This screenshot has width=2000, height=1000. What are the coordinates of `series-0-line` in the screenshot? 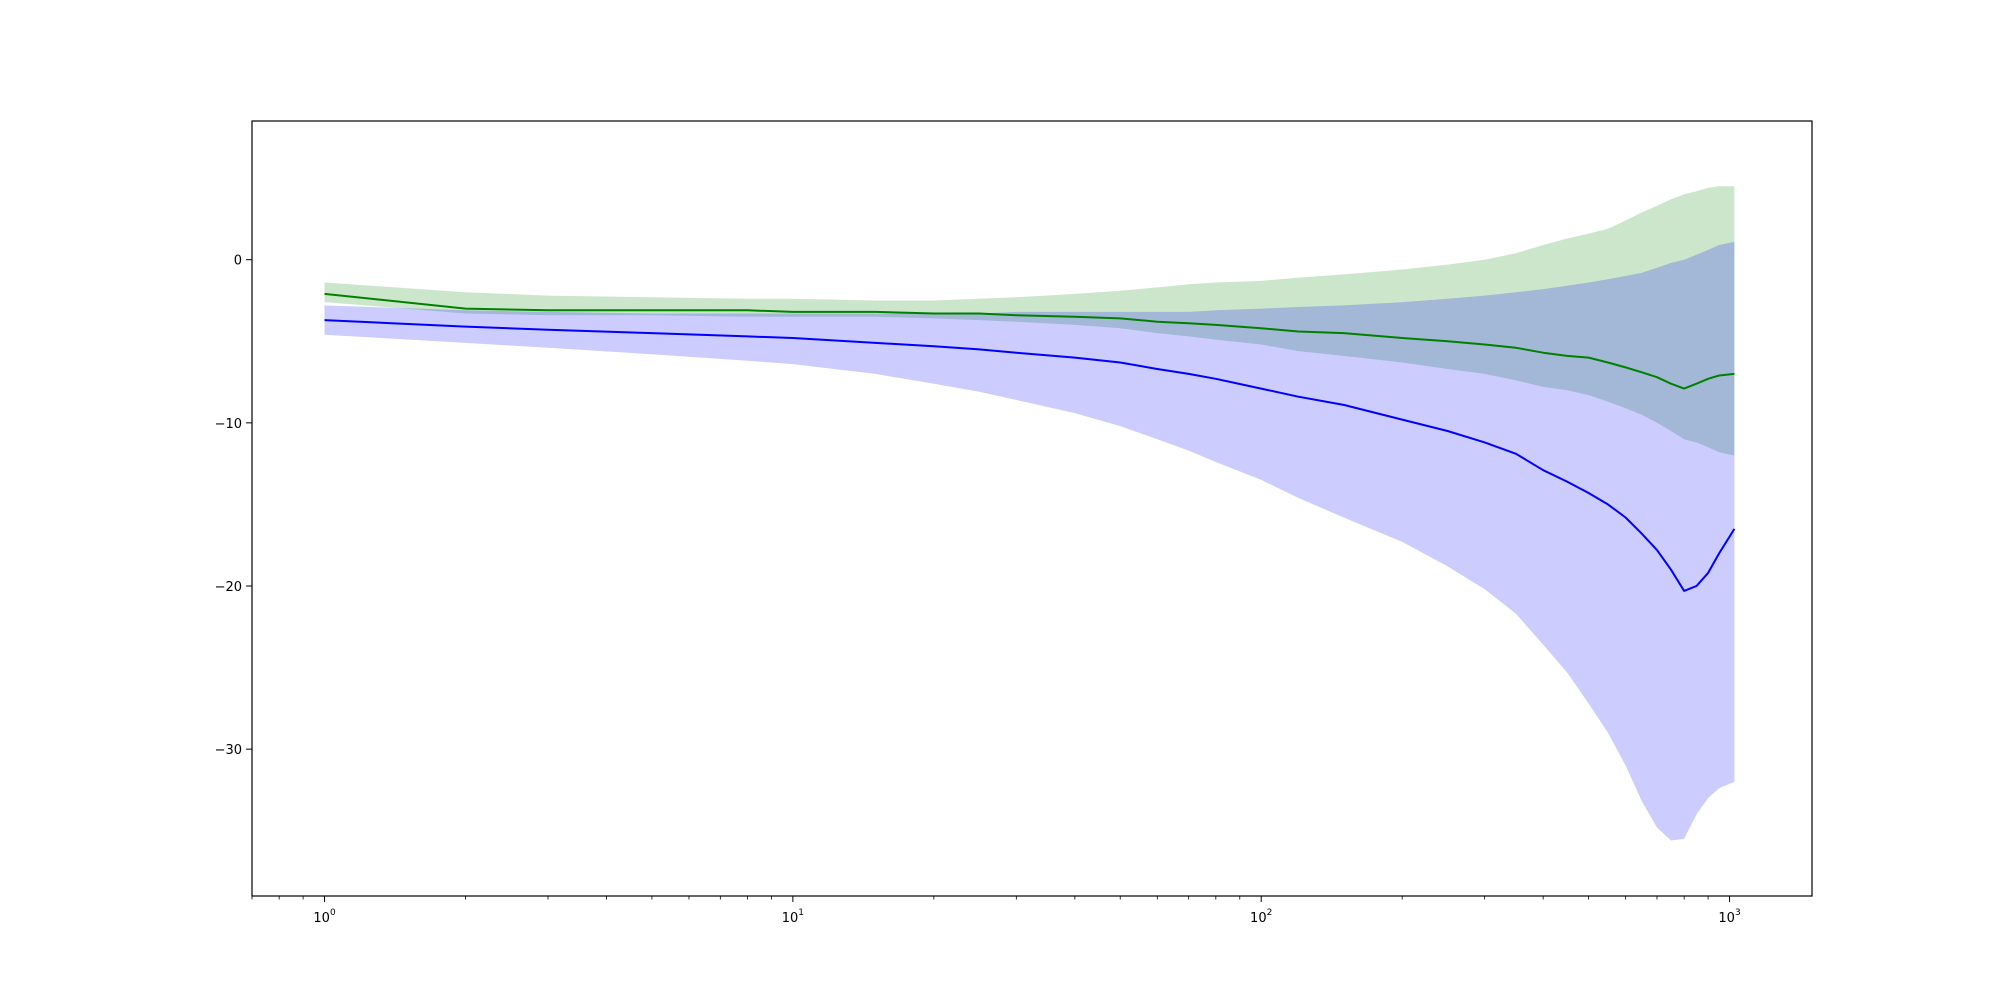 It's located at (1029, 341).